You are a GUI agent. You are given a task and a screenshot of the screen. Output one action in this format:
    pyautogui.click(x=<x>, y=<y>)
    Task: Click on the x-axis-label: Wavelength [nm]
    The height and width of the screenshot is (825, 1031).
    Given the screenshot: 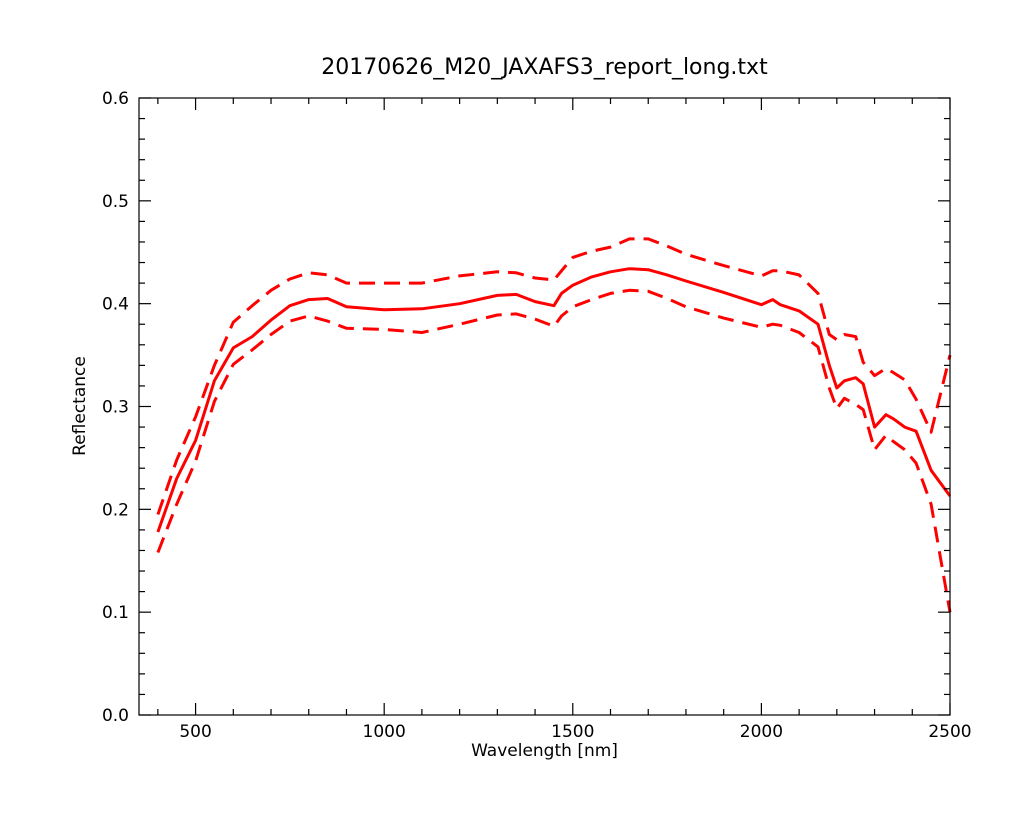 What is the action you would take?
    pyautogui.click(x=544, y=751)
    